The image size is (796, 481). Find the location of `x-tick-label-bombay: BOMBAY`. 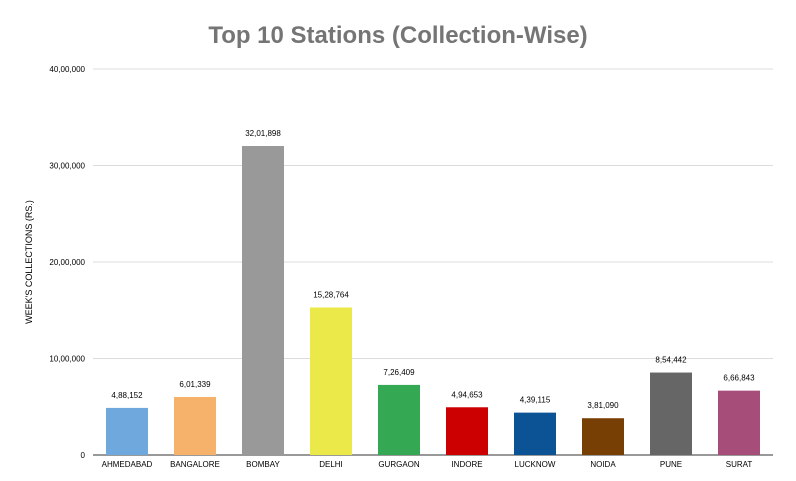

x-tick-label-bombay: BOMBAY is located at coordinates (263, 464).